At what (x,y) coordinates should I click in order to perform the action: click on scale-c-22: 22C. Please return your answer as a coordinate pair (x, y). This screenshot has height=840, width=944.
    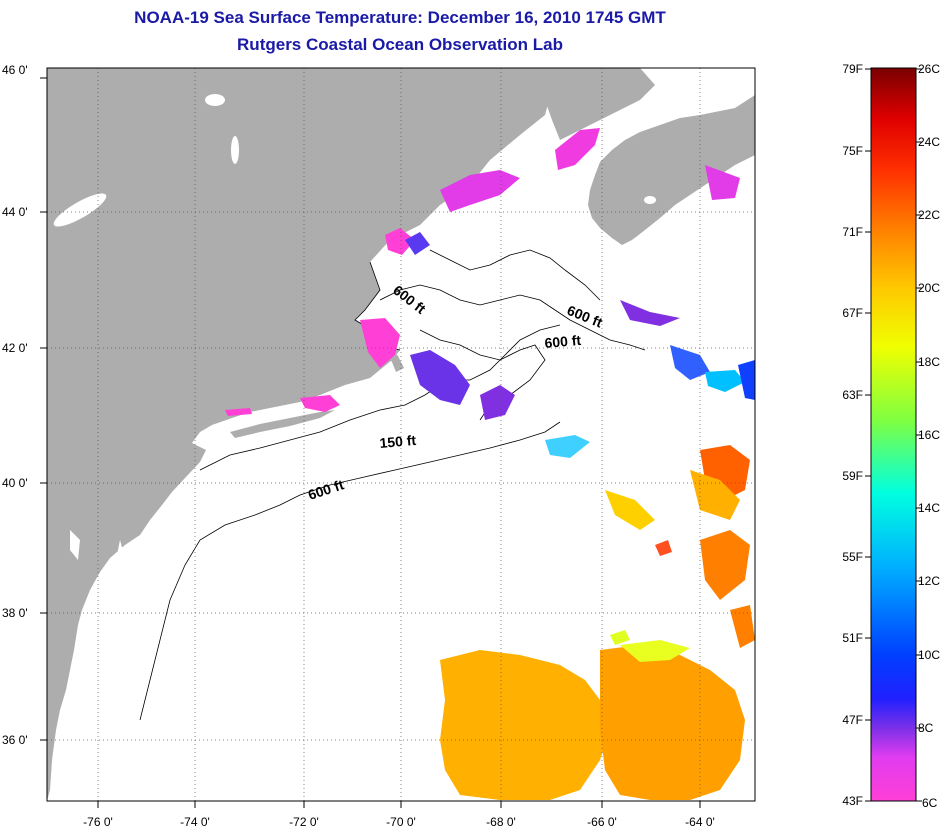
    Looking at the image, I should click on (929, 215).